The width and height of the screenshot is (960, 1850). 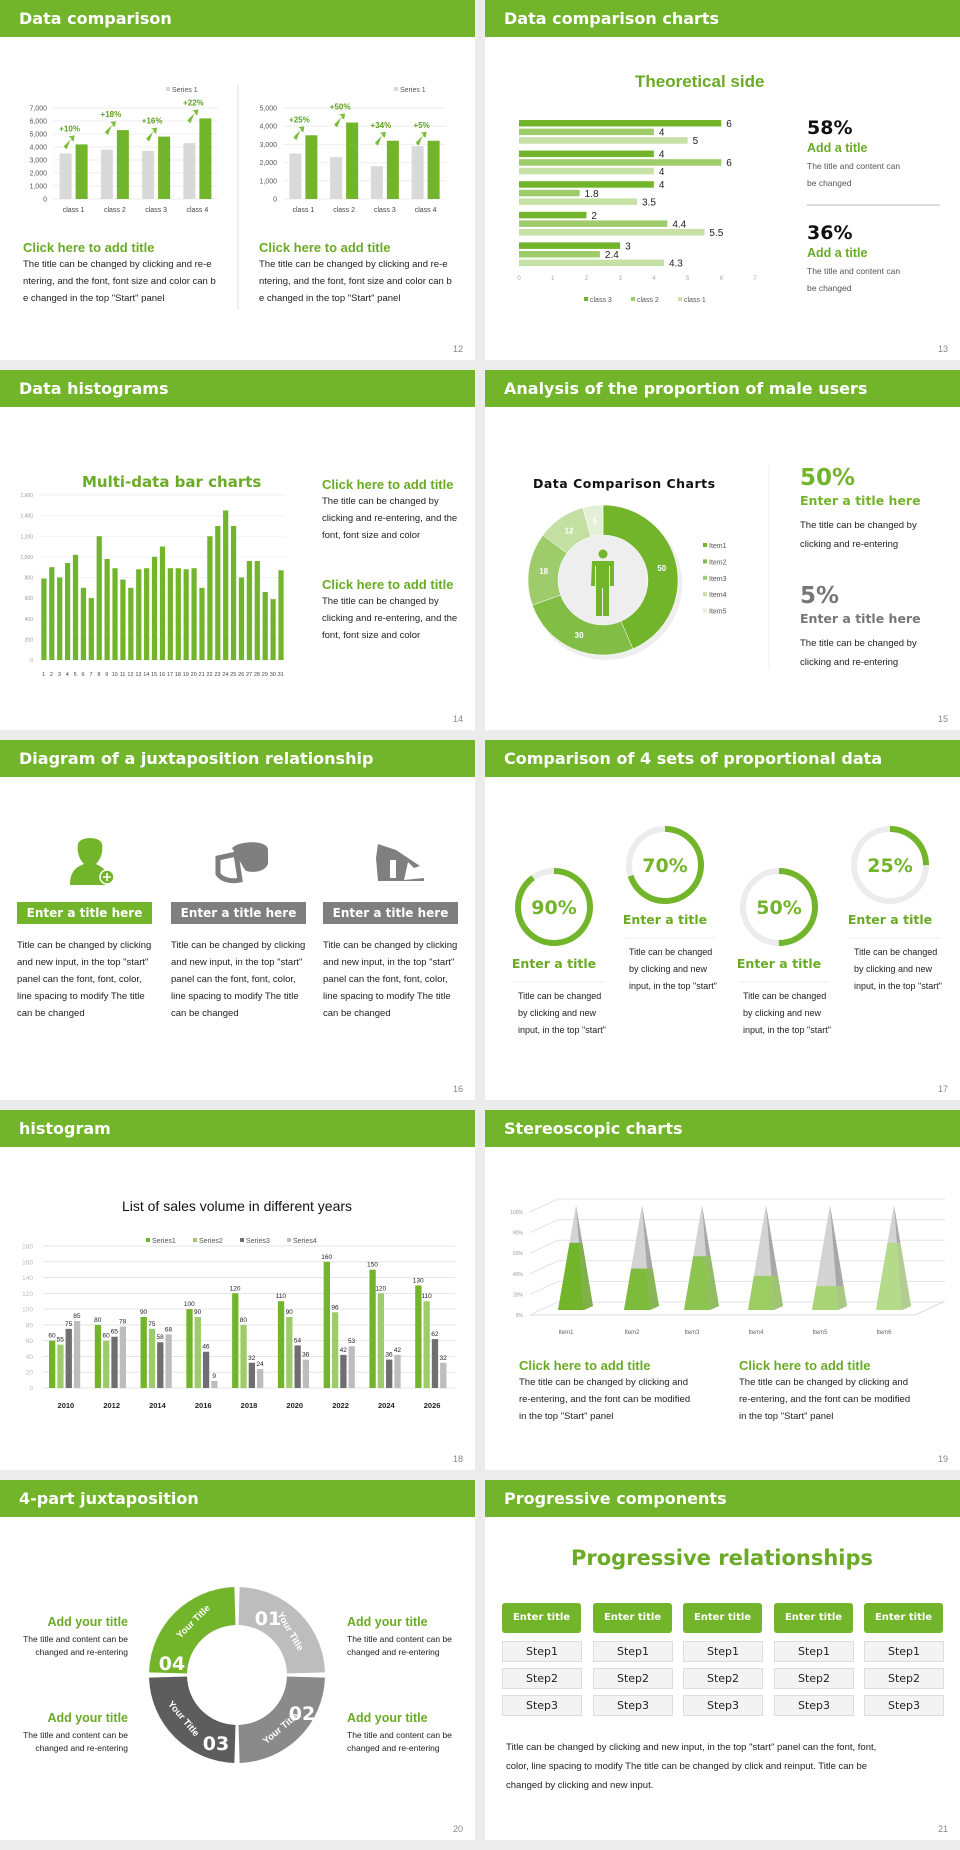 What do you see at coordinates (196, 758) in the screenshot?
I see `slide-title: Diagram of a juxtaposition relationship` at bounding box center [196, 758].